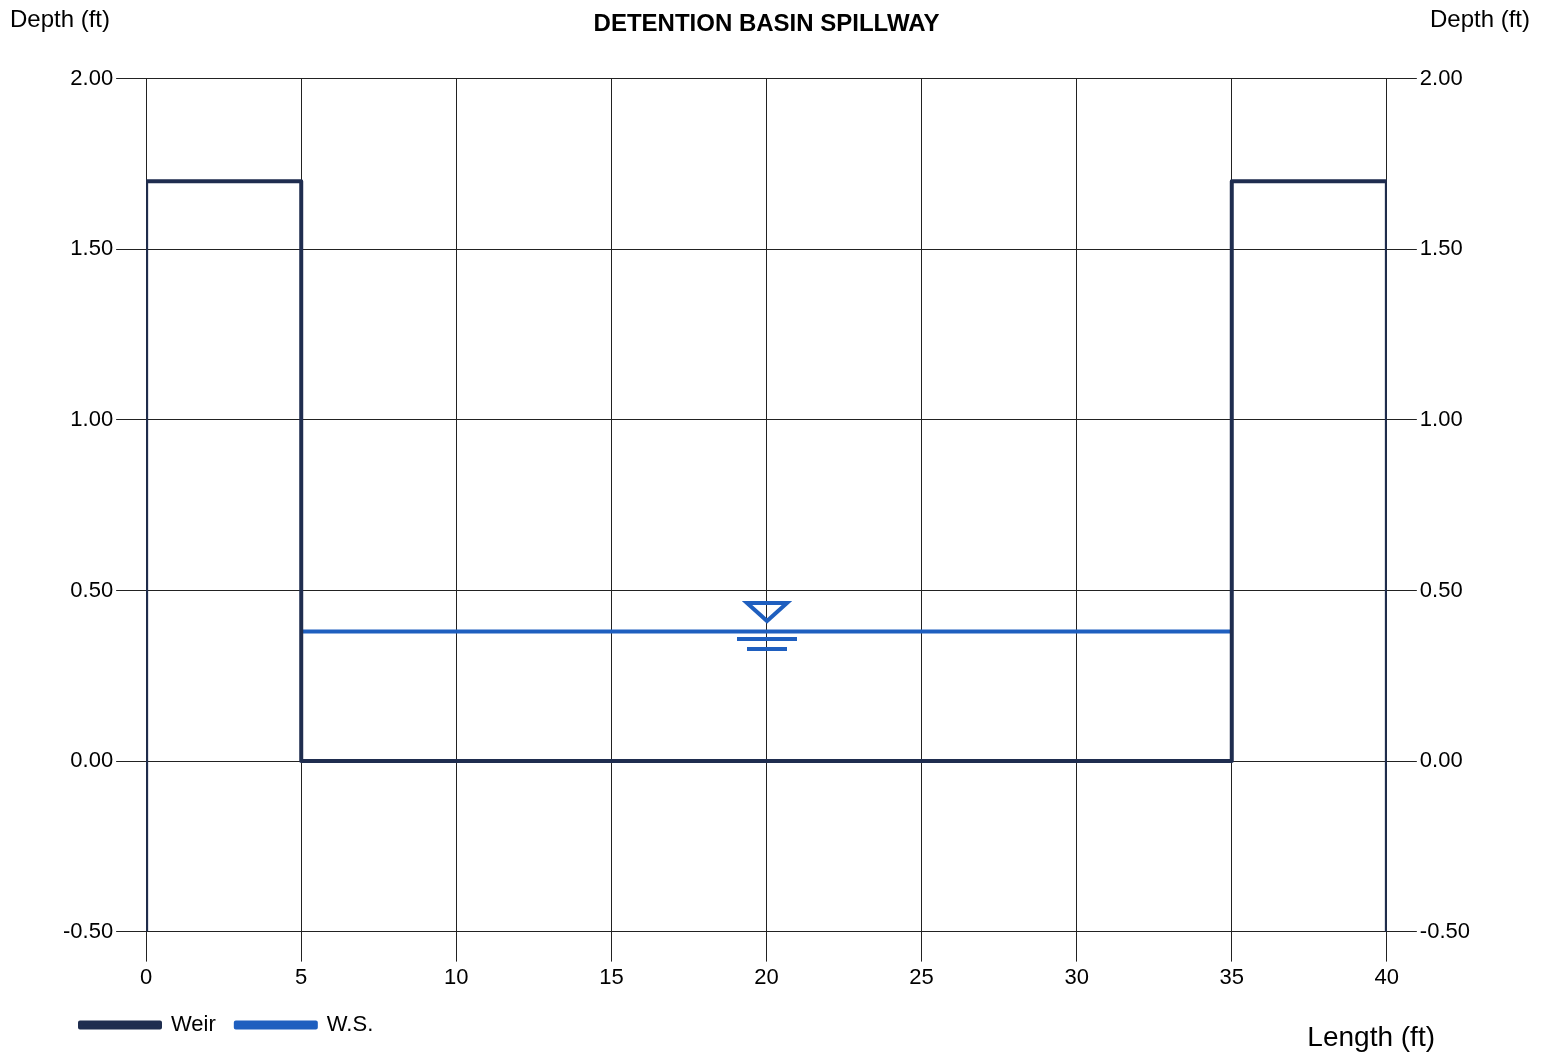 This screenshot has width=1543, height=1056. Describe the element at coordinates (1445, 930) in the screenshot. I see `y2-tick-label: -0.50` at that location.